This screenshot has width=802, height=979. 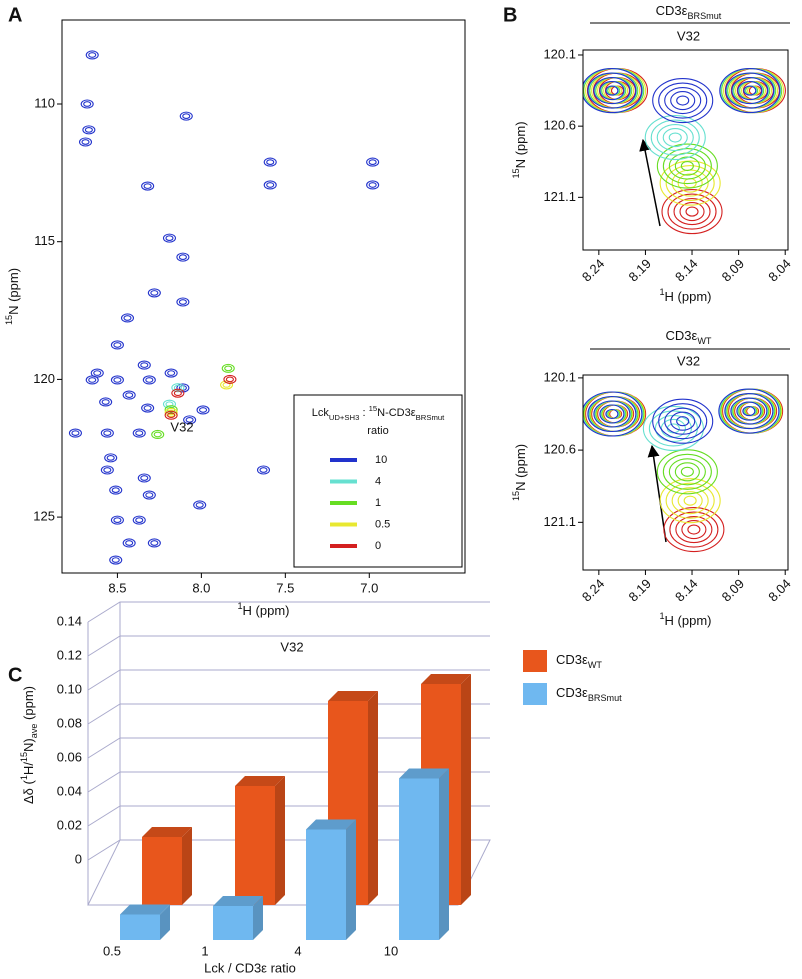 What do you see at coordinates (639, 590) in the screenshot?
I see `x-tick-label: 8.19` at bounding box center [639, 590].